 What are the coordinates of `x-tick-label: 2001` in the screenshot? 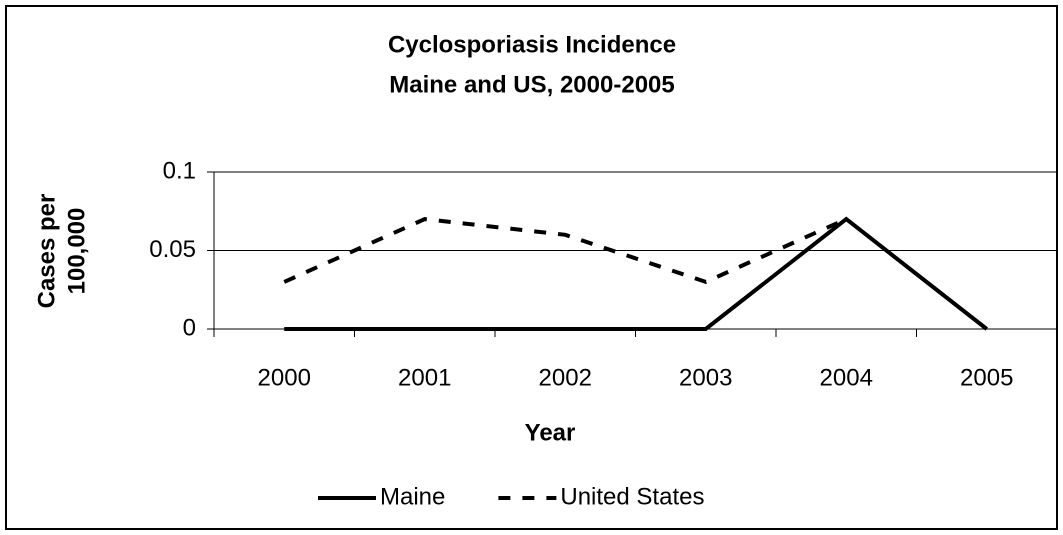 It's located at (424, 377).